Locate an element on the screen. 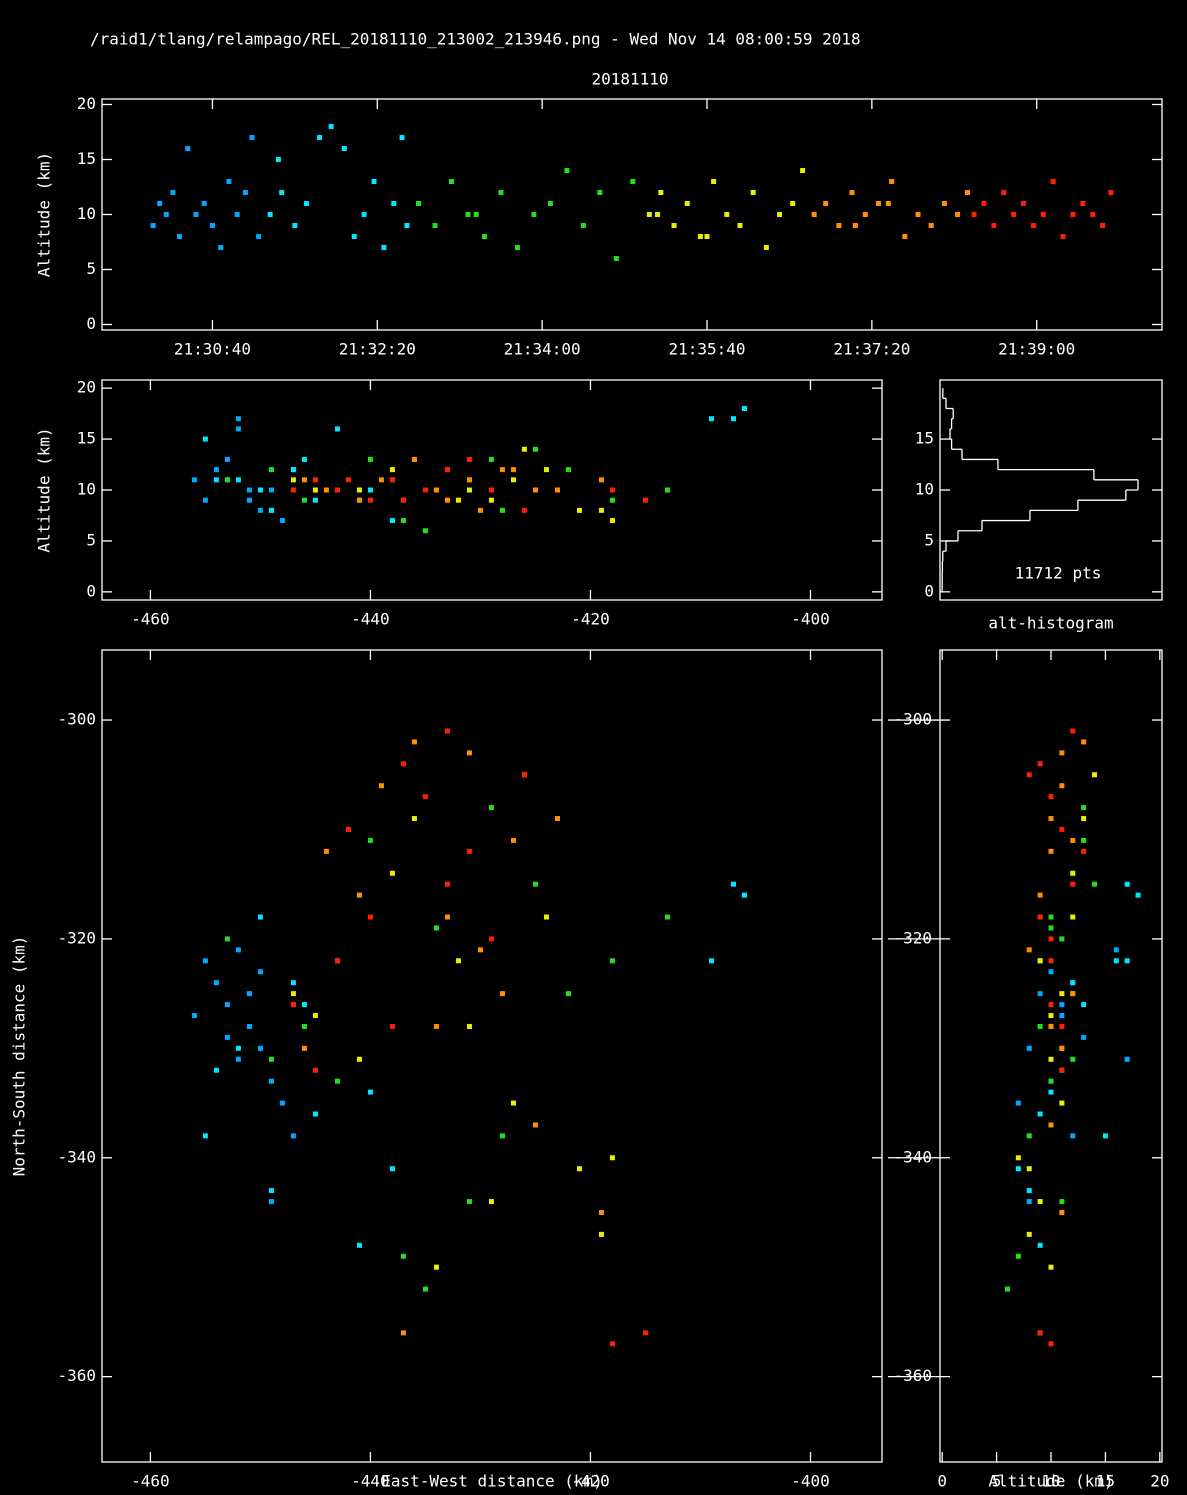  x-tick-label: 0 is located at coordinates (942, 1481).